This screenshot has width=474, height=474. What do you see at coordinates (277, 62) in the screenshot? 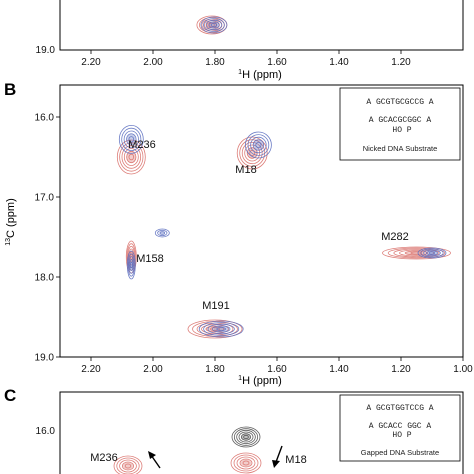
I see `panel-a-x-tick-label: 1.60` at bounding box center [277, 62].